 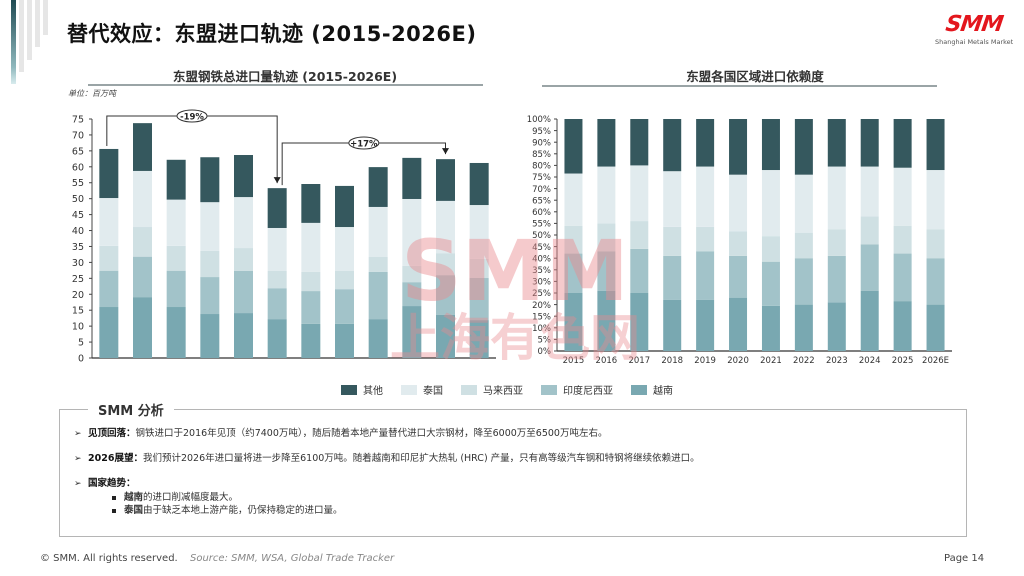 I want to click on page-number: Page 14, so click(x=964, y=558).